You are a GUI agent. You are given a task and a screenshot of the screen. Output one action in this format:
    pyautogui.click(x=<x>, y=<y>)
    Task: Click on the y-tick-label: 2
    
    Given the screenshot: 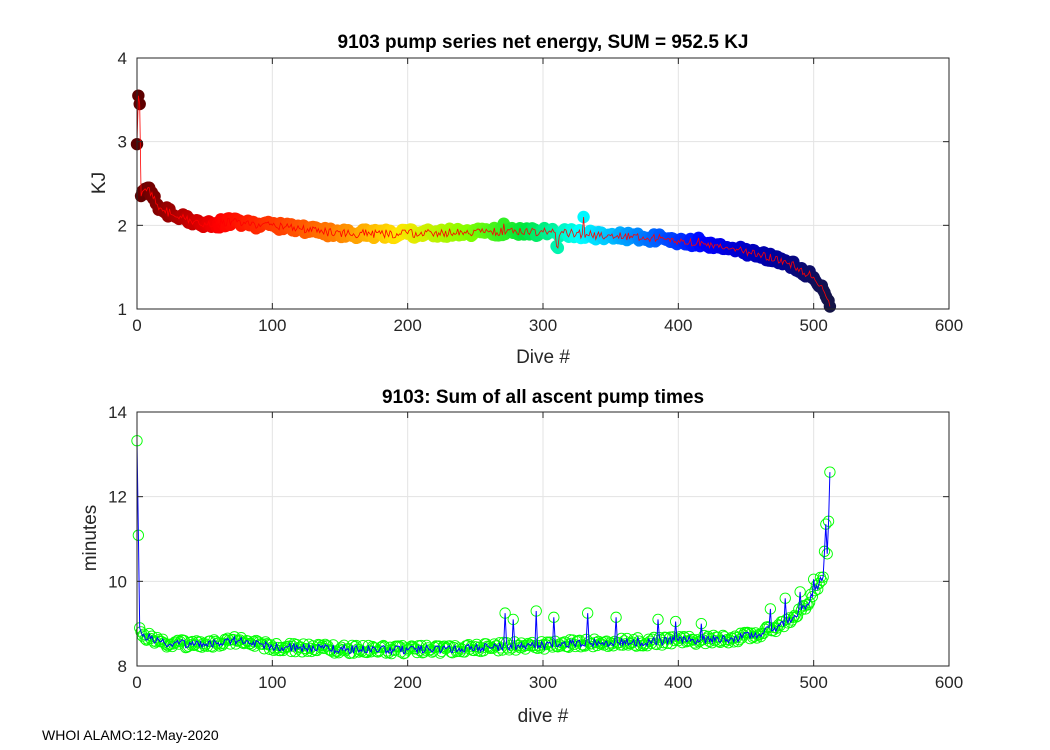 What is the action you would take?
    pyautogui.click(x=122, y=225)
    